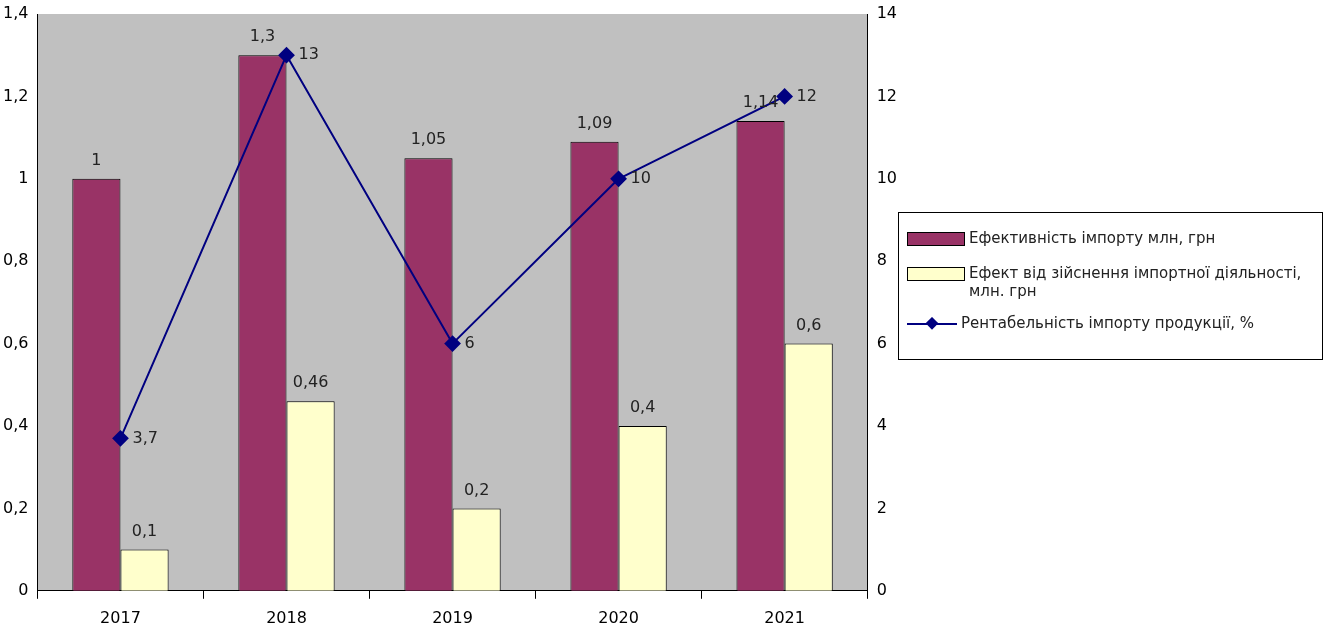 Image resolution: width=1338 pixels, height=642 pixels. What do you see at coordinates (452, 617) in the screenshot?
I see `x-tick-label: 2019` at bounding box center [452, 617].